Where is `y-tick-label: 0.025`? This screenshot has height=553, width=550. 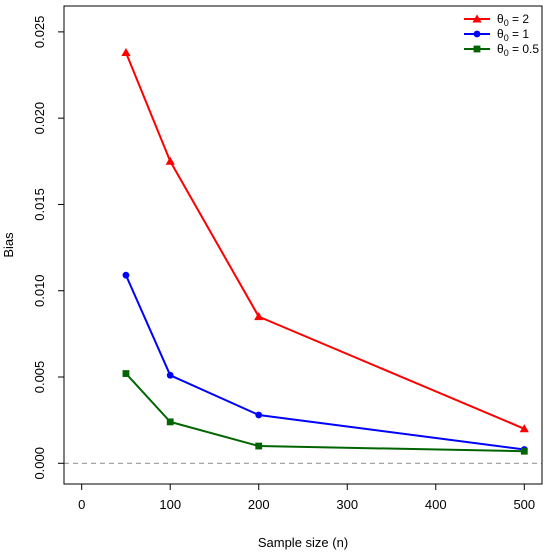 y-tick-label: 0.025 is located at coordinates (39, 32).